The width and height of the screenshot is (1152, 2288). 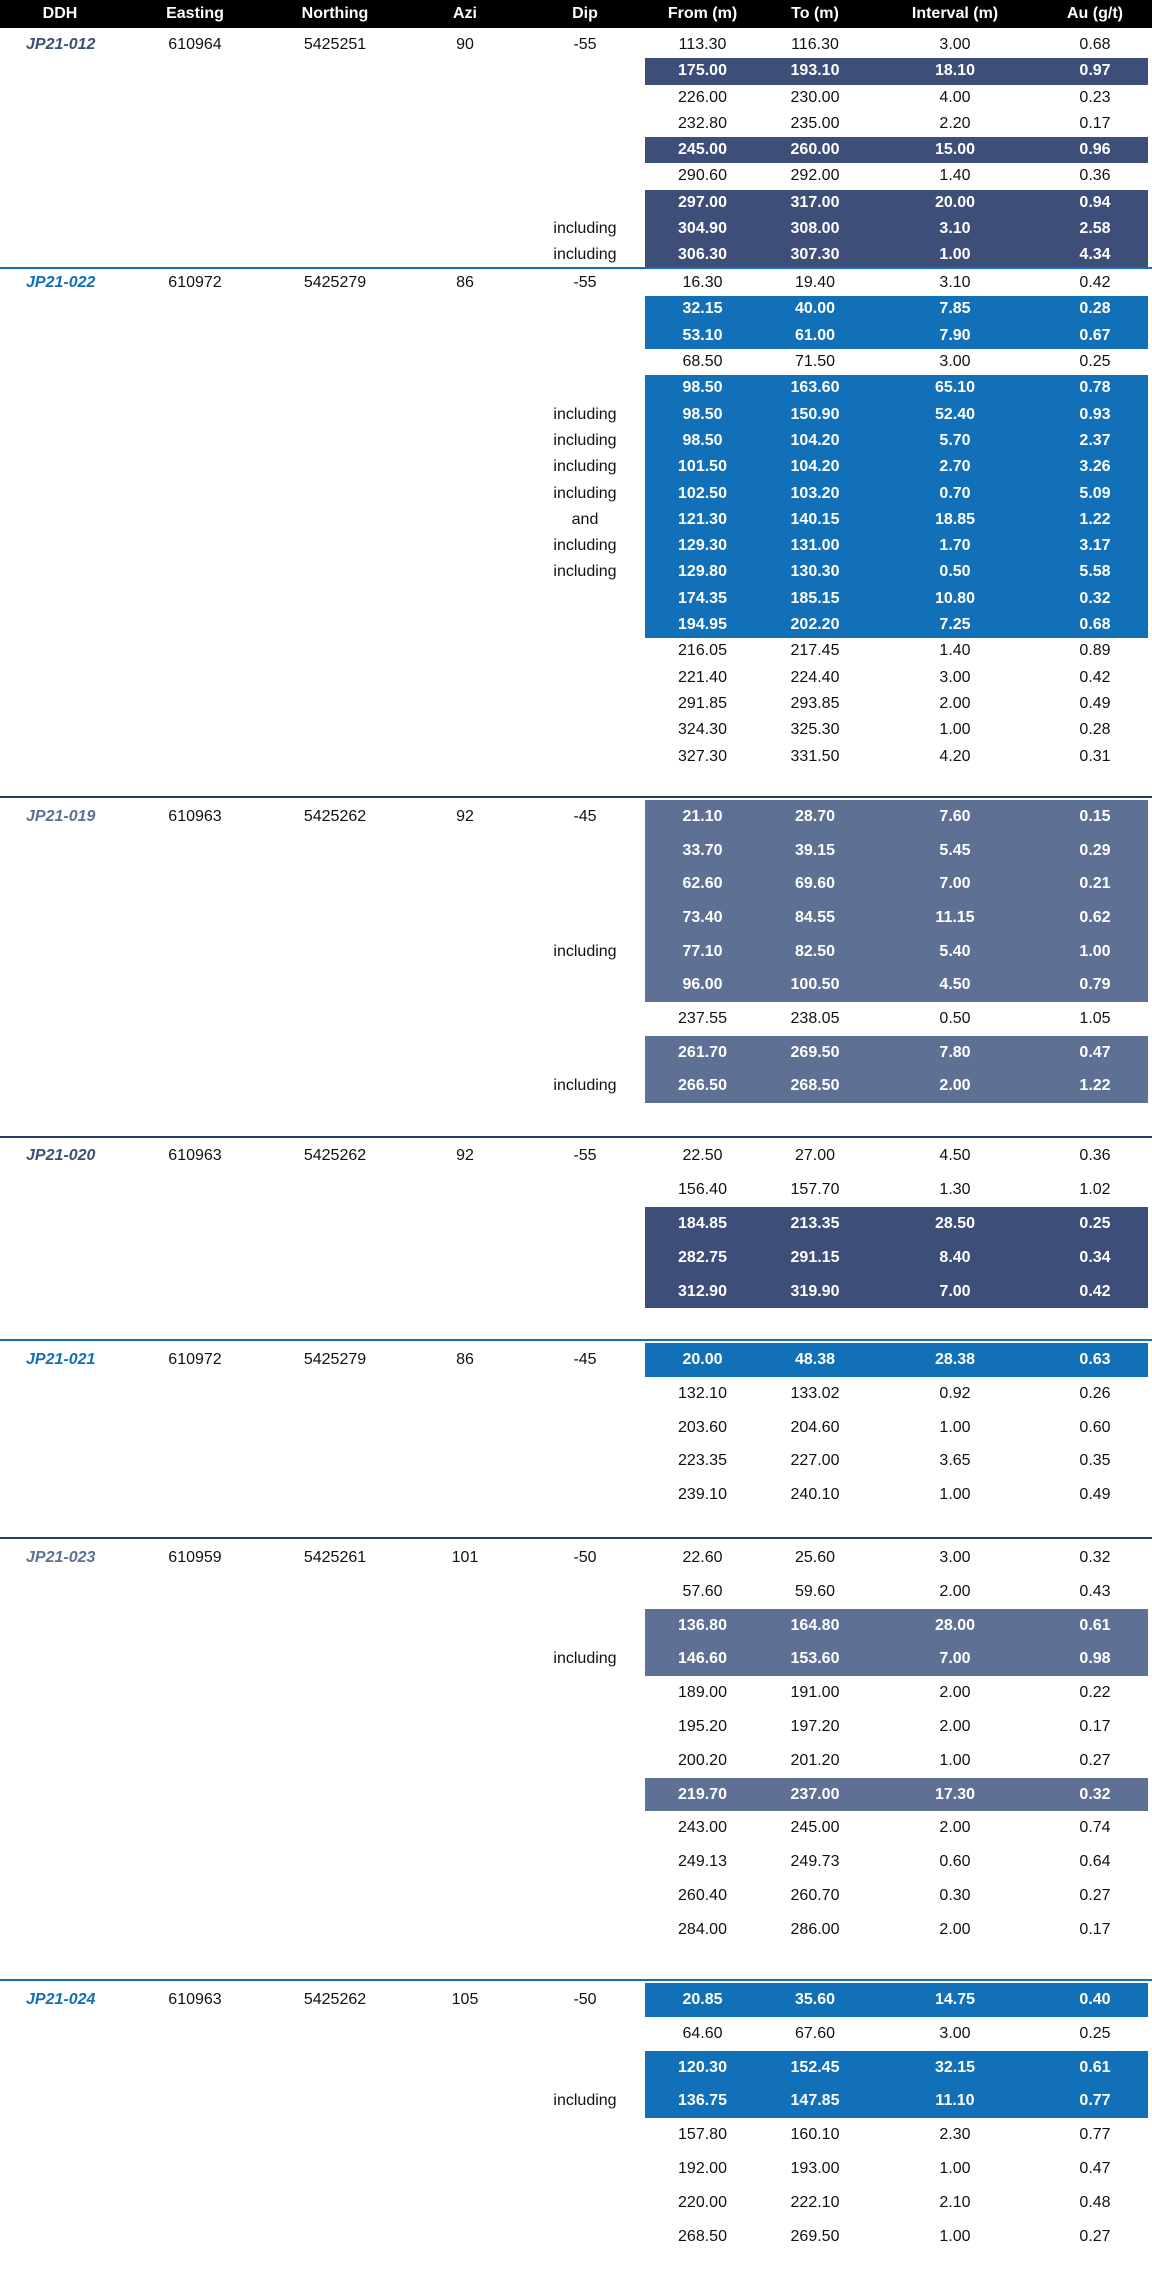 I want to click on value-from: 192.00, so click(x=702, y=2168).